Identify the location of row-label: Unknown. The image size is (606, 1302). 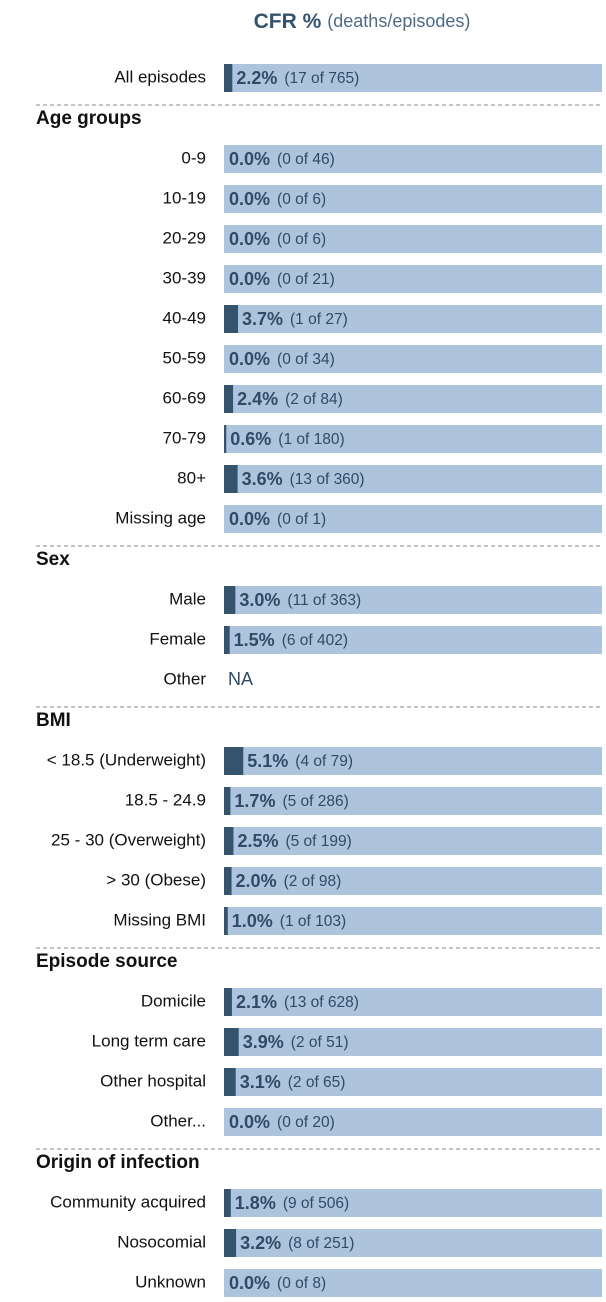
(170, 1281).